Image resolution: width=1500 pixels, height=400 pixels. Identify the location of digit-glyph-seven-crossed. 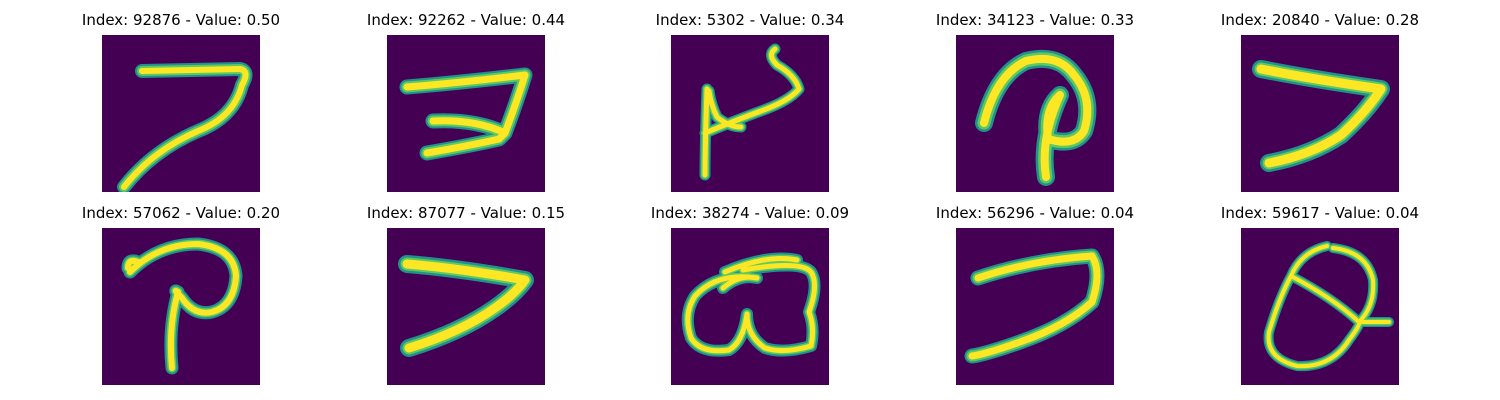
(466, 114).